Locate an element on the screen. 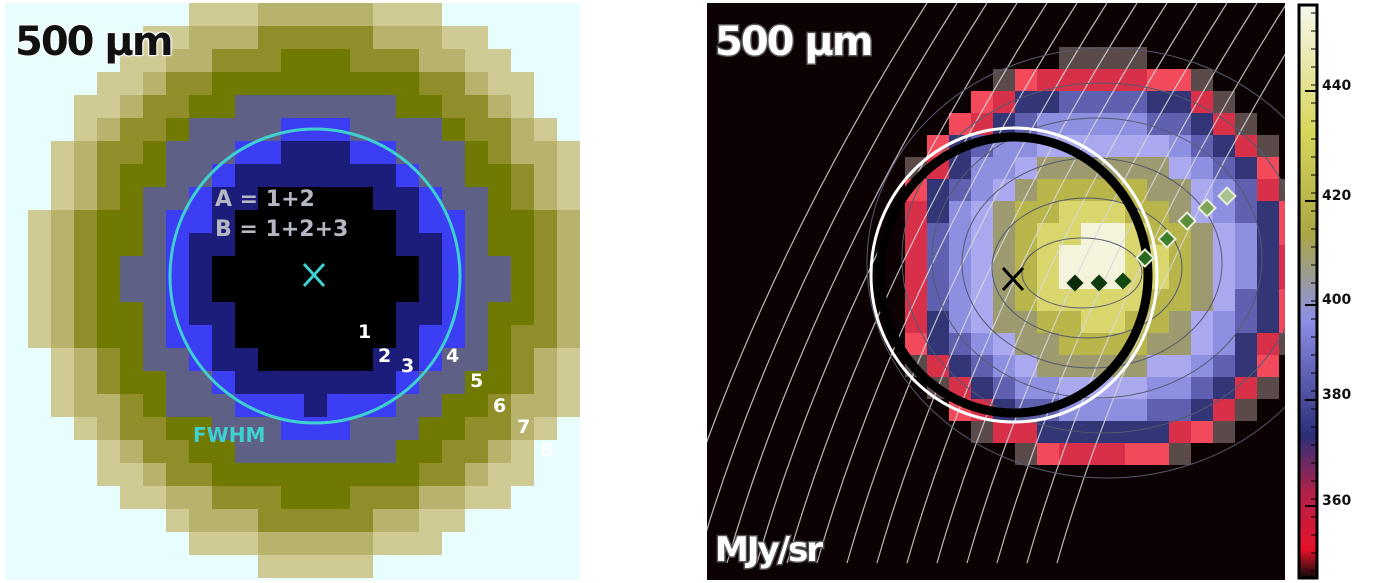  formula-b: B = 1+2+3 is located at coordinates (282, 229).